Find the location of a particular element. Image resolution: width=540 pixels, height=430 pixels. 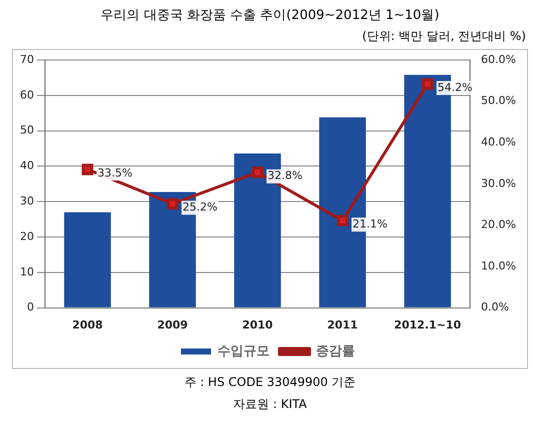

y2-tick-label: 0.0% is located at coordinates (495, 307).